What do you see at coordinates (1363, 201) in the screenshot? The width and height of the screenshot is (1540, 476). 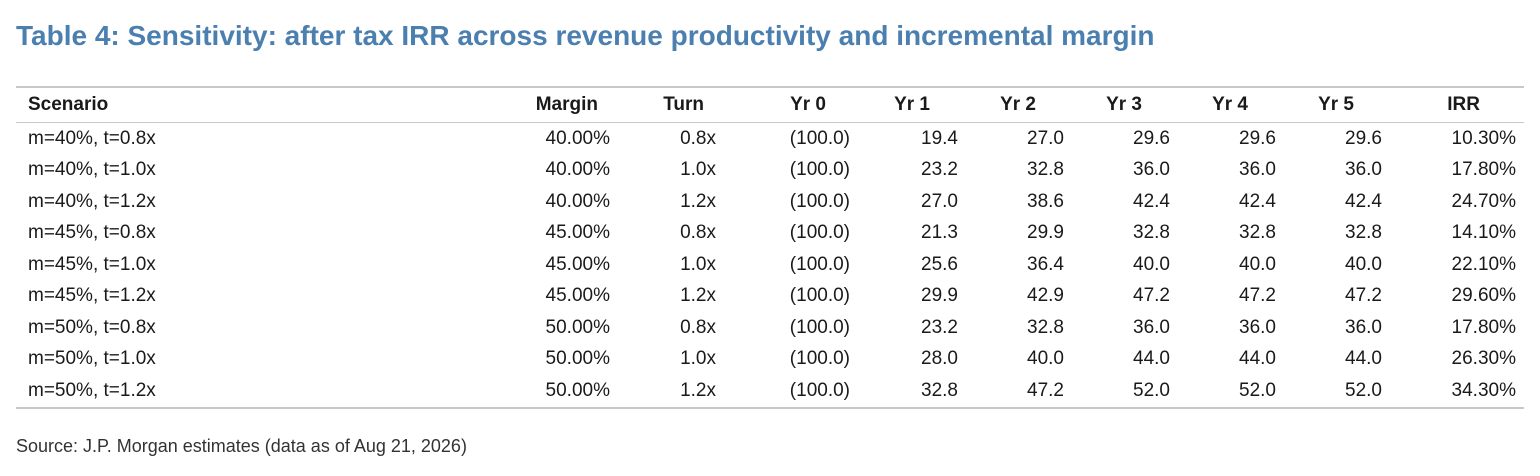 I see `cell-yr5: 42.4` at bounding box center [1363, 201].